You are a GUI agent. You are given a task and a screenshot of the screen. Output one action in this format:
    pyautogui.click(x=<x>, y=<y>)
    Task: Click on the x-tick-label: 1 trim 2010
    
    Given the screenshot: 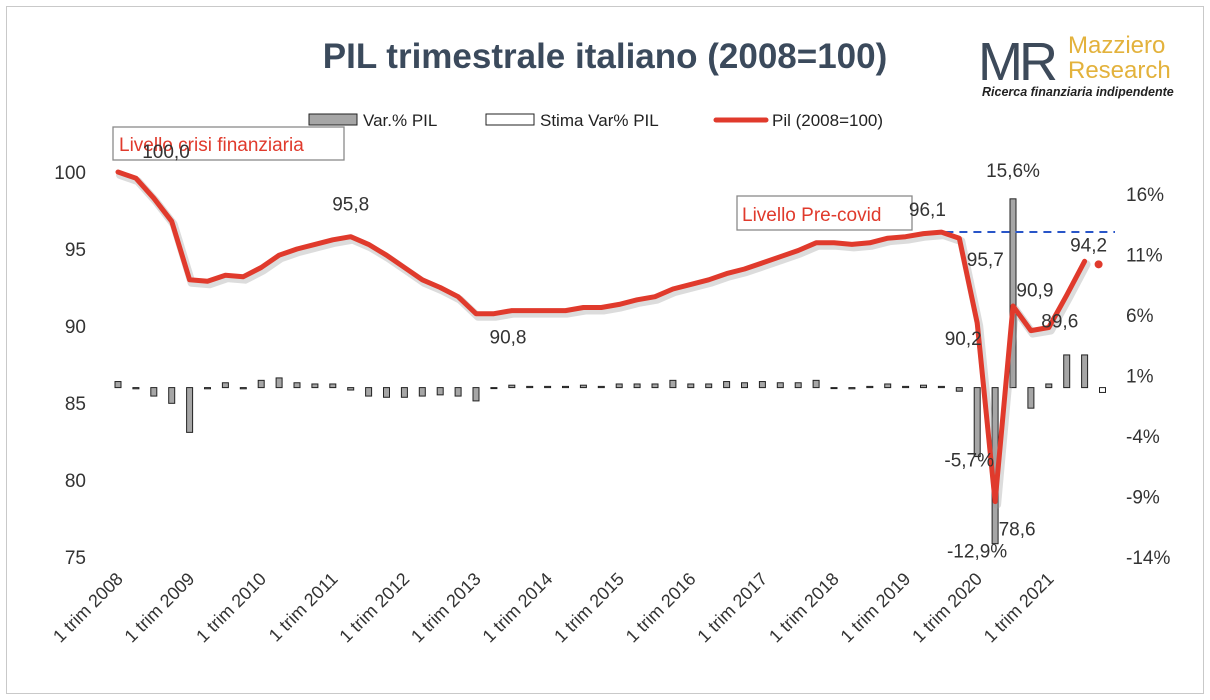 What is the action you would take?
    pyautogui.click(x=231, y=608)
    